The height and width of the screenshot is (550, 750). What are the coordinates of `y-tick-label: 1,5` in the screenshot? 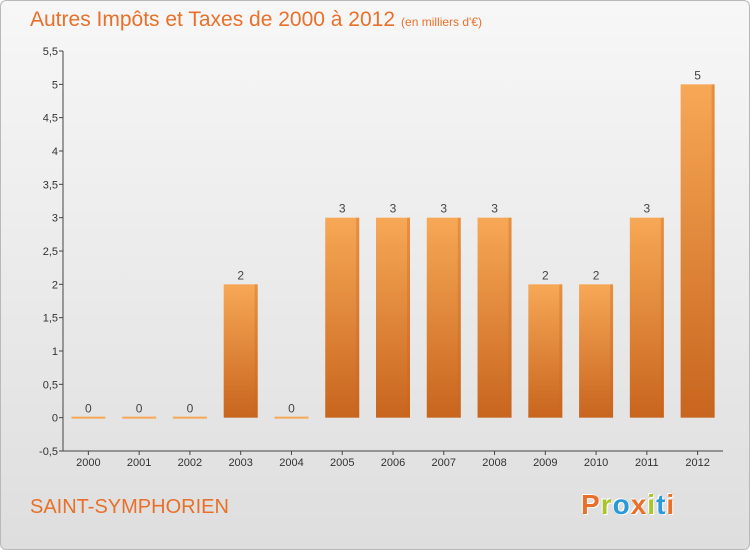 It's located at (50, 319).